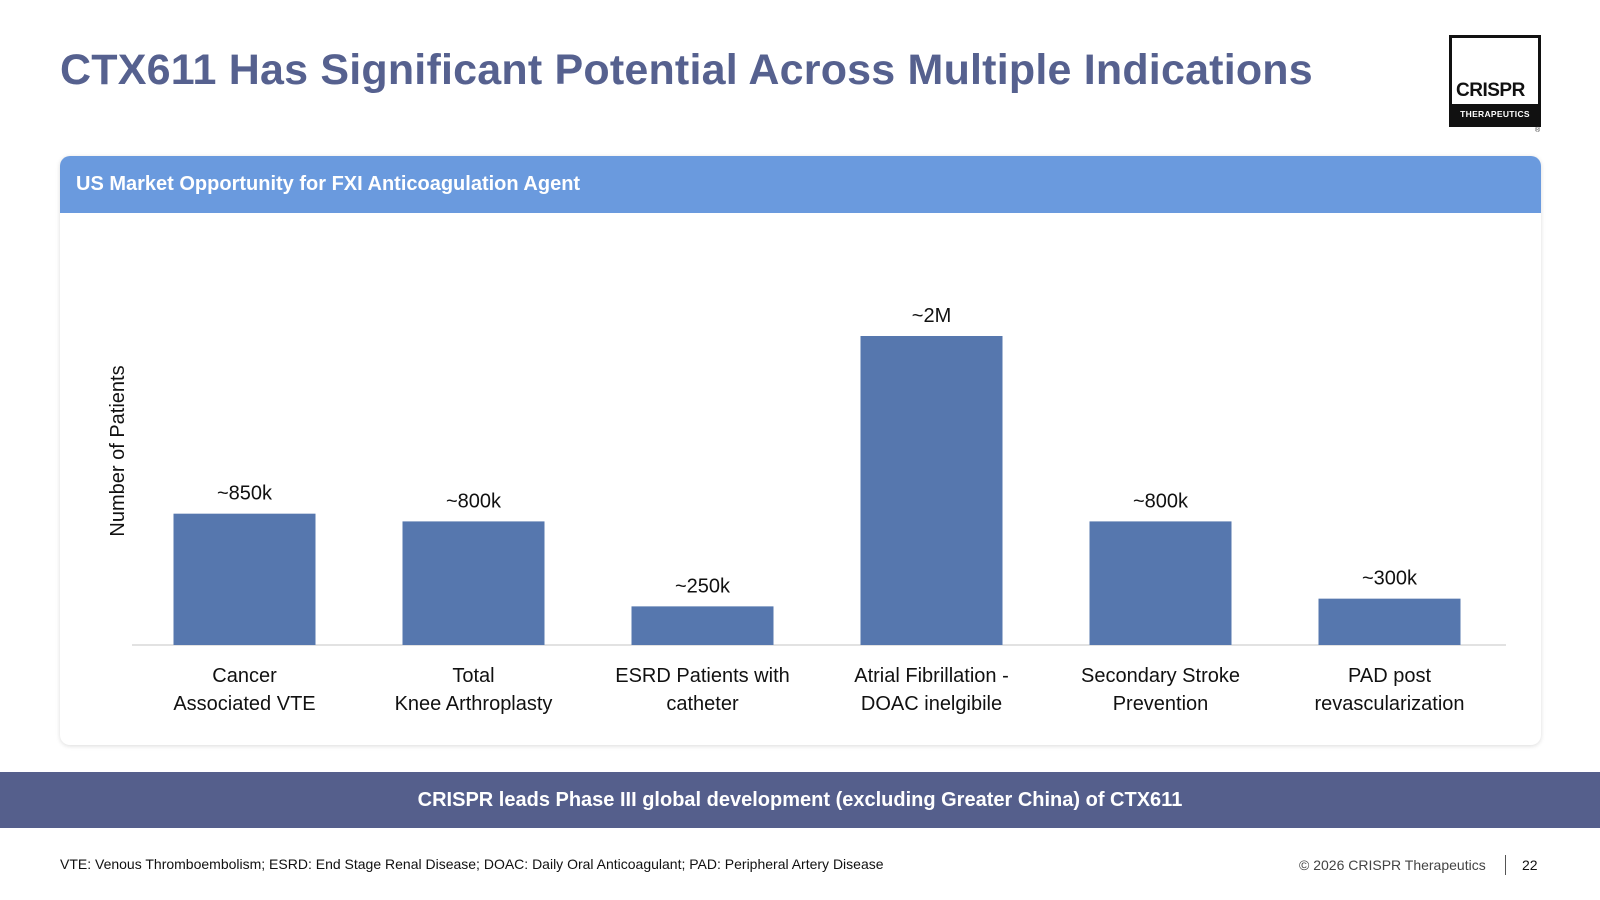 The image size is (1600, 900). I want to click on data-label: ~850k, so click(245, 494).